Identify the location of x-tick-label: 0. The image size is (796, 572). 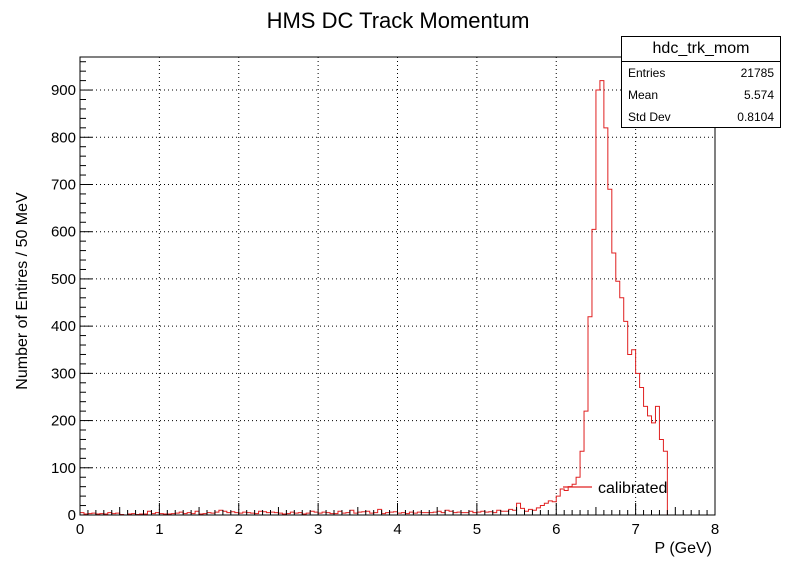
(80, 529).